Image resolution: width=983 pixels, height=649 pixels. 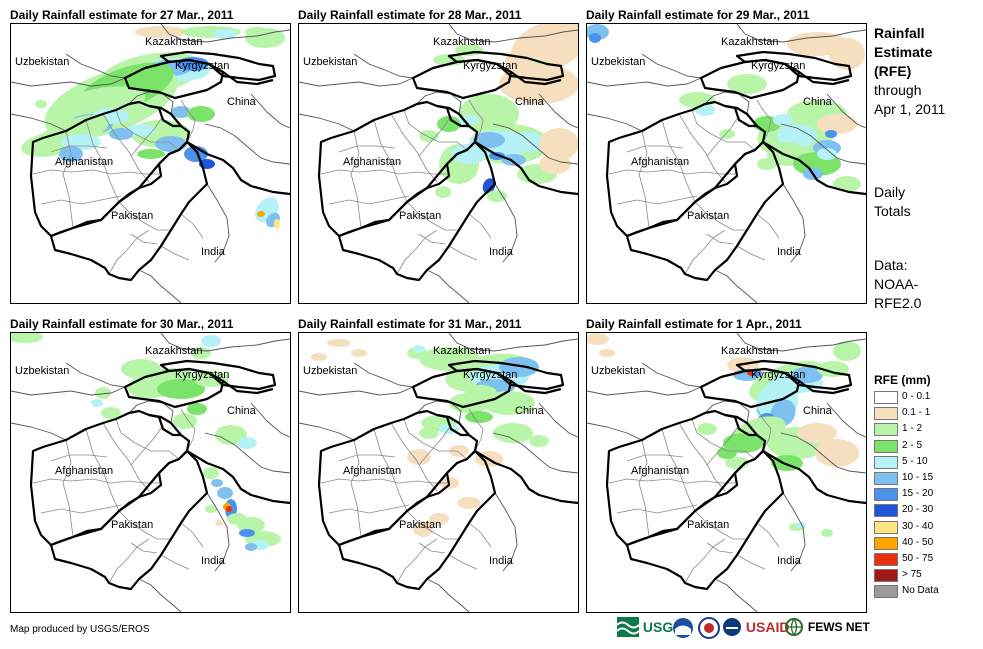 I want to click on legend-label: 0.1 - 1, so click(x=916, y=413).